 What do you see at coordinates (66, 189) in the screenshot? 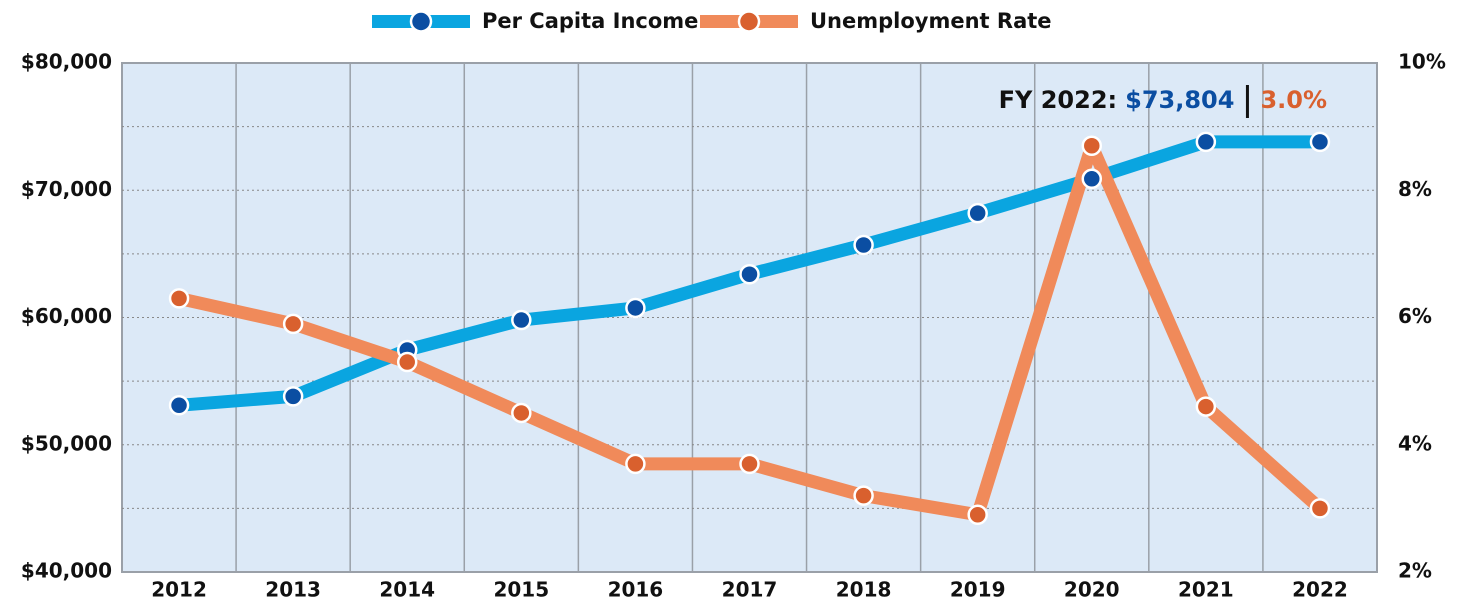
I see `y-tick-label: $70,000` at bounding box center [66, 189].